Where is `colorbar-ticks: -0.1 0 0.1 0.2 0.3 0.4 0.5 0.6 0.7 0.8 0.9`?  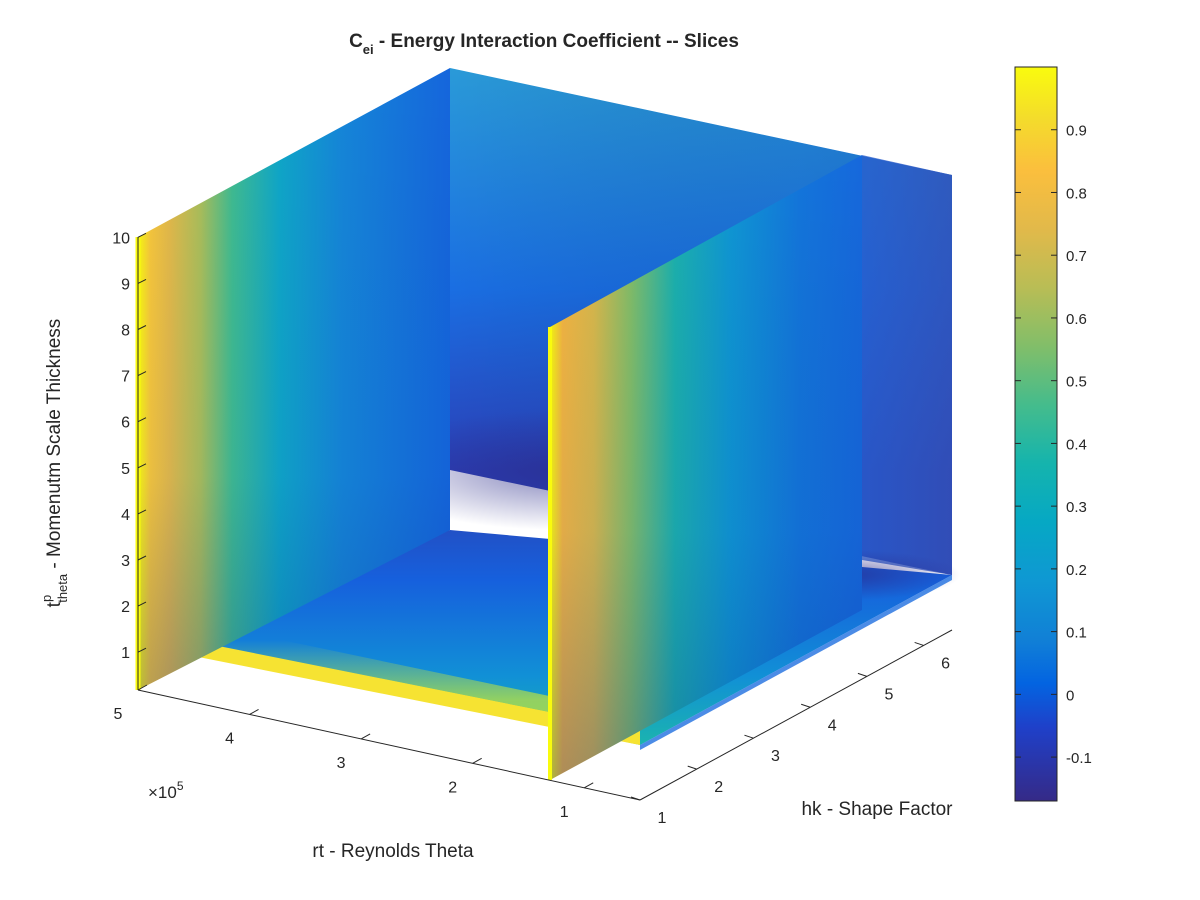
colorbar-ticks: -0.1 0 0.1 0.2 0.3 0.4 0.5 0.6 0.7 0.8 0.9 is located at coordinates (1053, 445).